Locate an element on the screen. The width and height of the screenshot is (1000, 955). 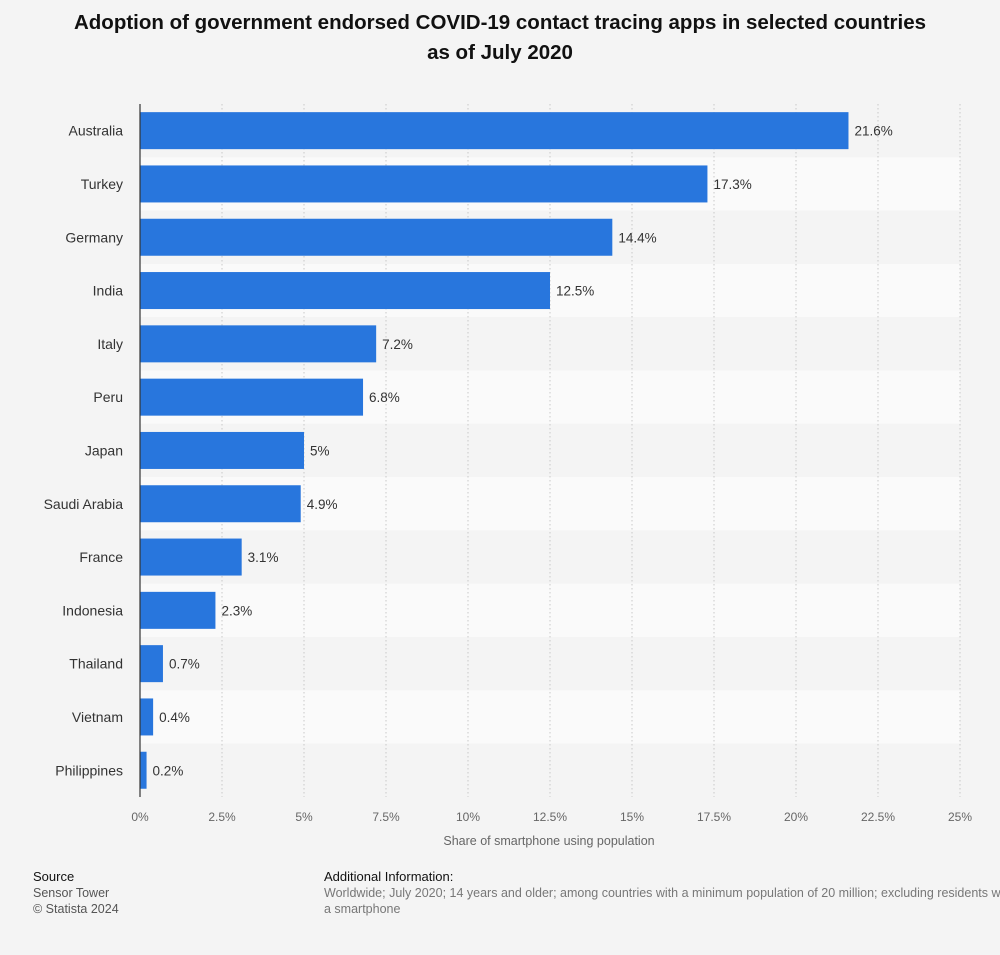
x-tick-label: 5% is located at coordinates (304, 817).